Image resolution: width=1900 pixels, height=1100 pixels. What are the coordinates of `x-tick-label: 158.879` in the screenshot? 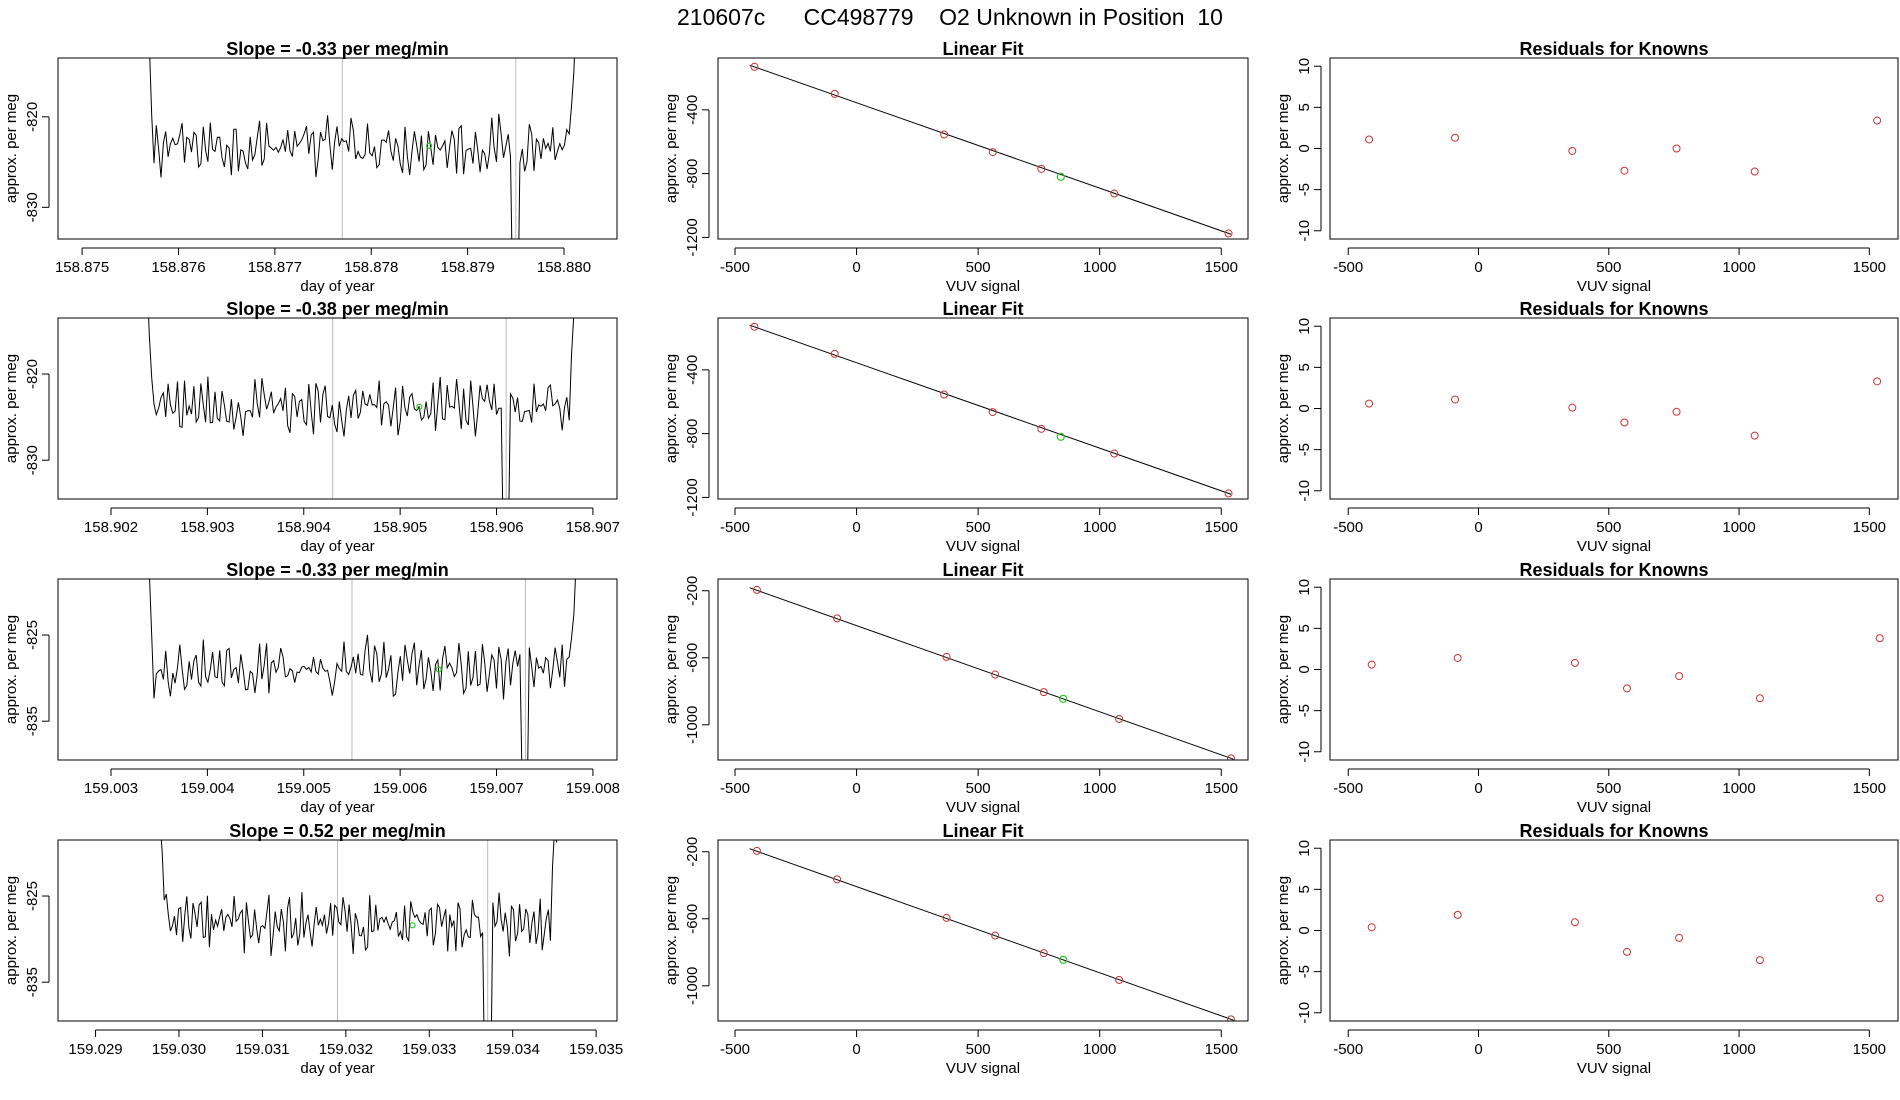 It's located at (467, 267).